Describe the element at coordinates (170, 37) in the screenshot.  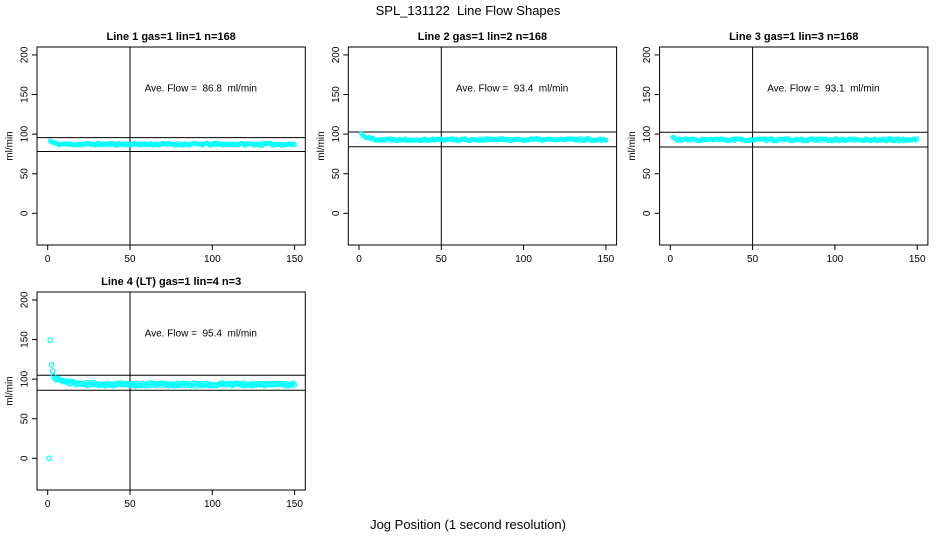
I see `panel-title: Line 1 gas=1 lin=1 n=168` at that location.